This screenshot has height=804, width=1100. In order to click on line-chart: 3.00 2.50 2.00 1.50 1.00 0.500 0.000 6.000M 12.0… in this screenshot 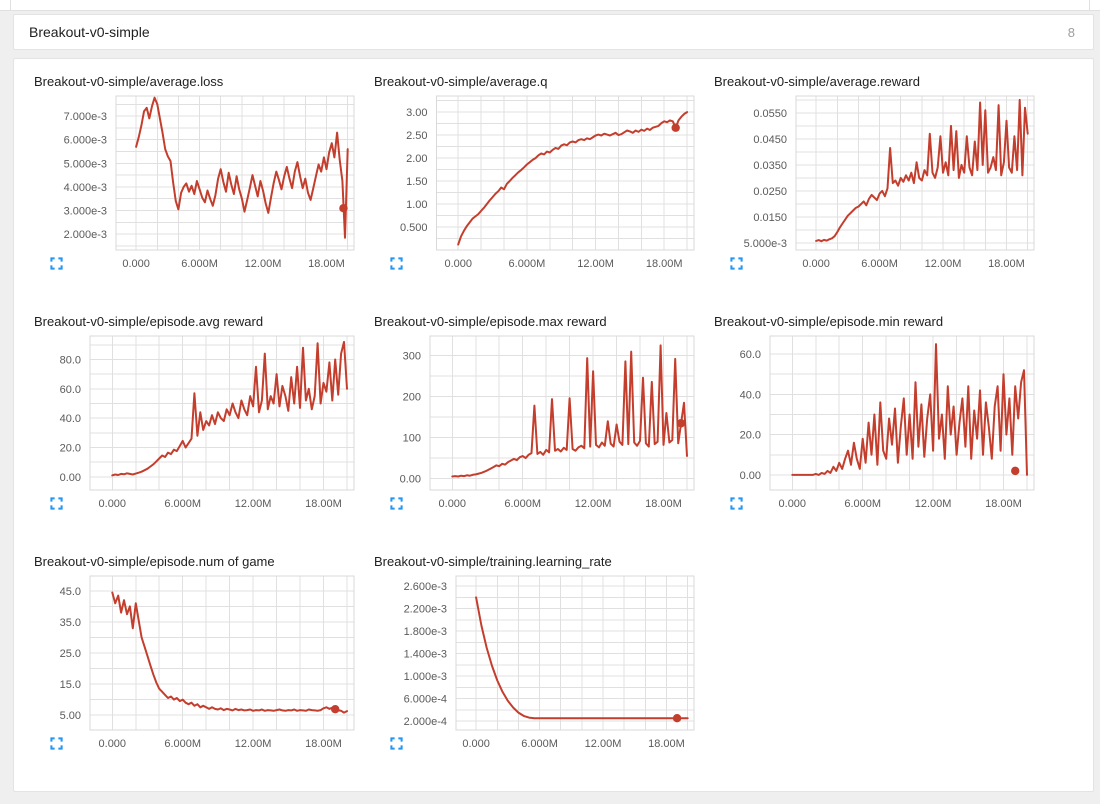, I will do `click(544, 183)`.